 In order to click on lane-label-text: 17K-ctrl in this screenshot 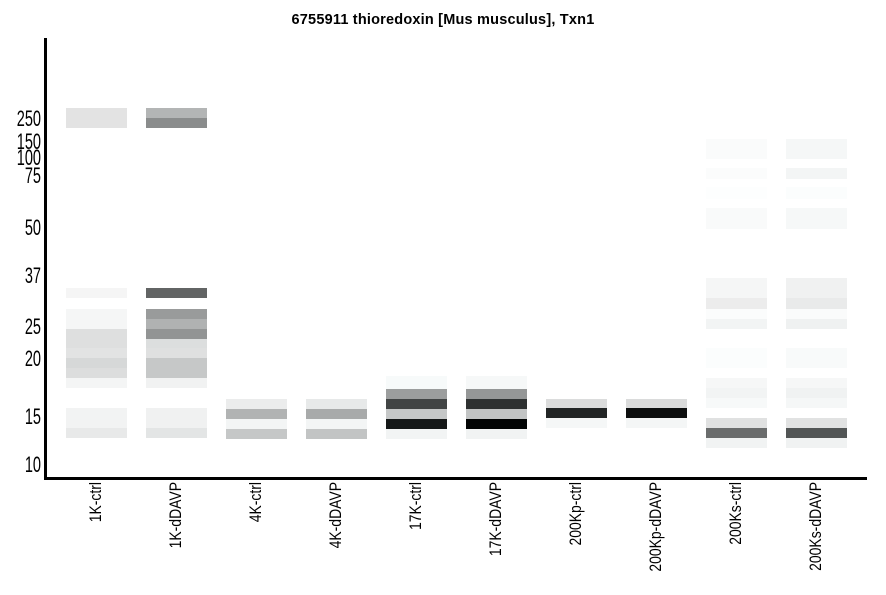, I will do `click(415, 506)`.